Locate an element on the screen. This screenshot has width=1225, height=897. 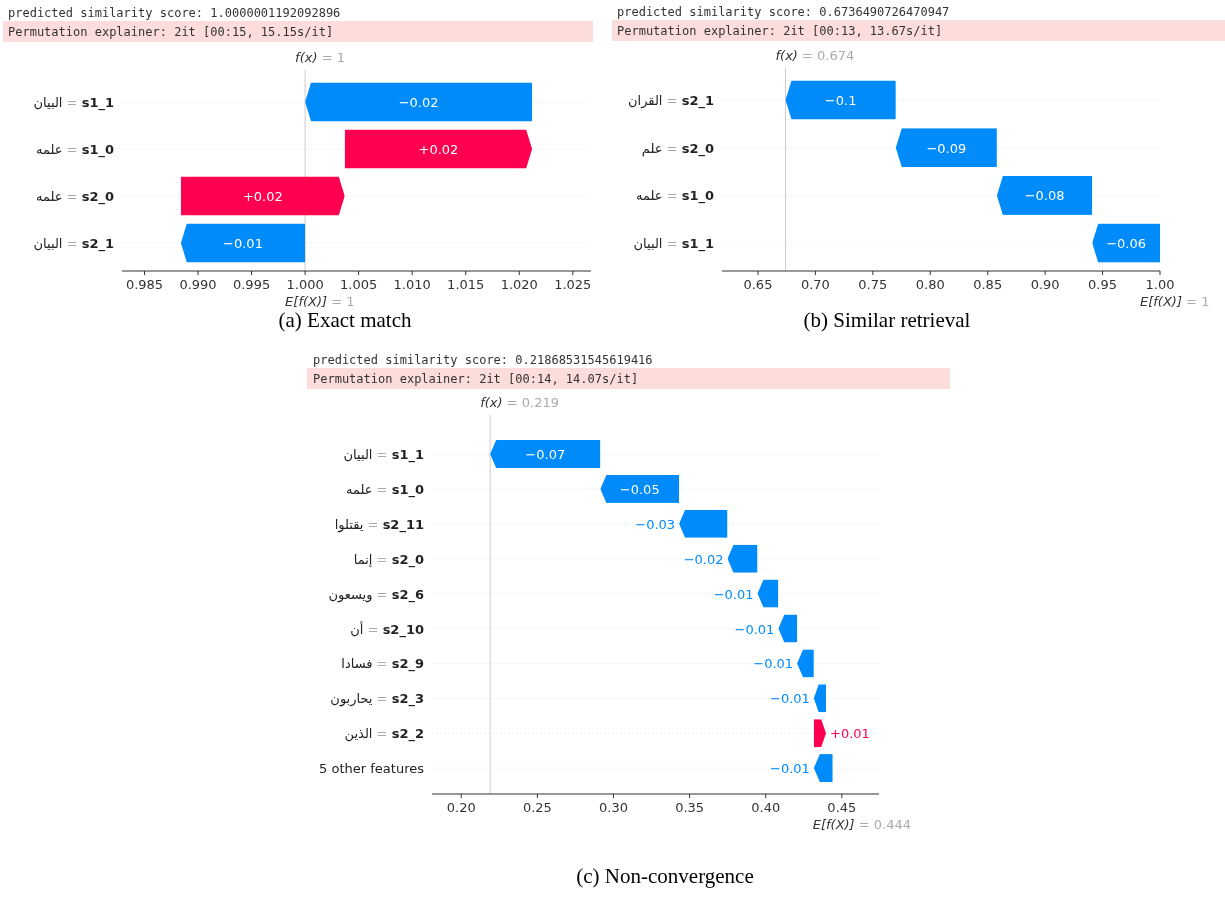
text: (a) Exact match is located at coordinates (345, 320).